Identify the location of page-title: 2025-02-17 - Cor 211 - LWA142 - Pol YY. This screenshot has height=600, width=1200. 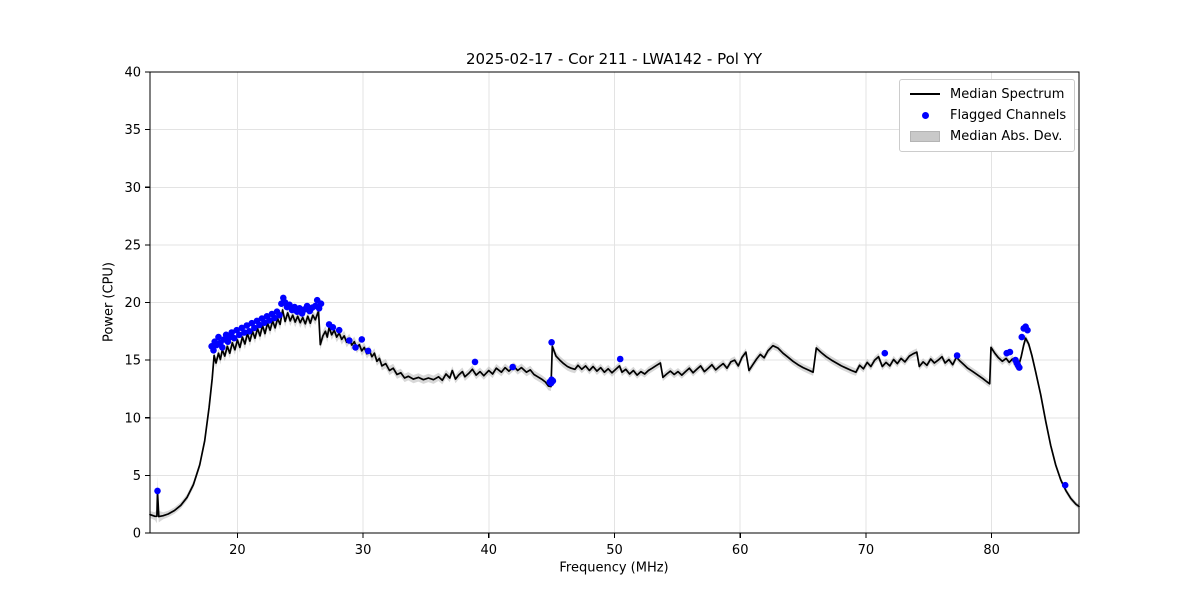
(614, 59).